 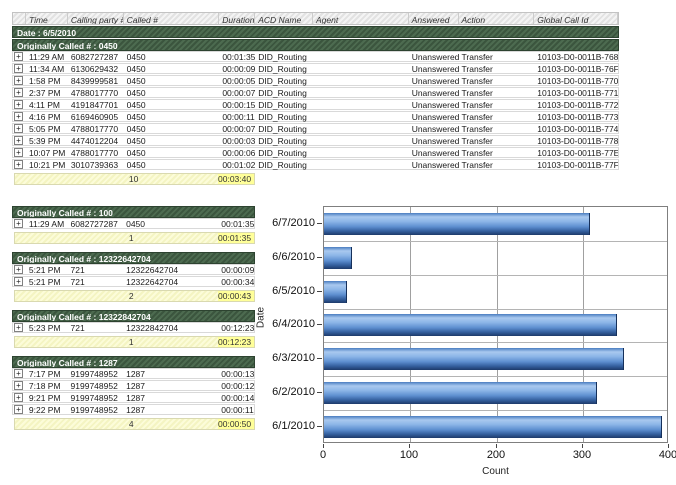 What do you see at coordinates (133, 397) in the screenshot?
I see `table-row: +9:21 PM 9199748952 1287 00:00:14` at bounding box center [133, 397].